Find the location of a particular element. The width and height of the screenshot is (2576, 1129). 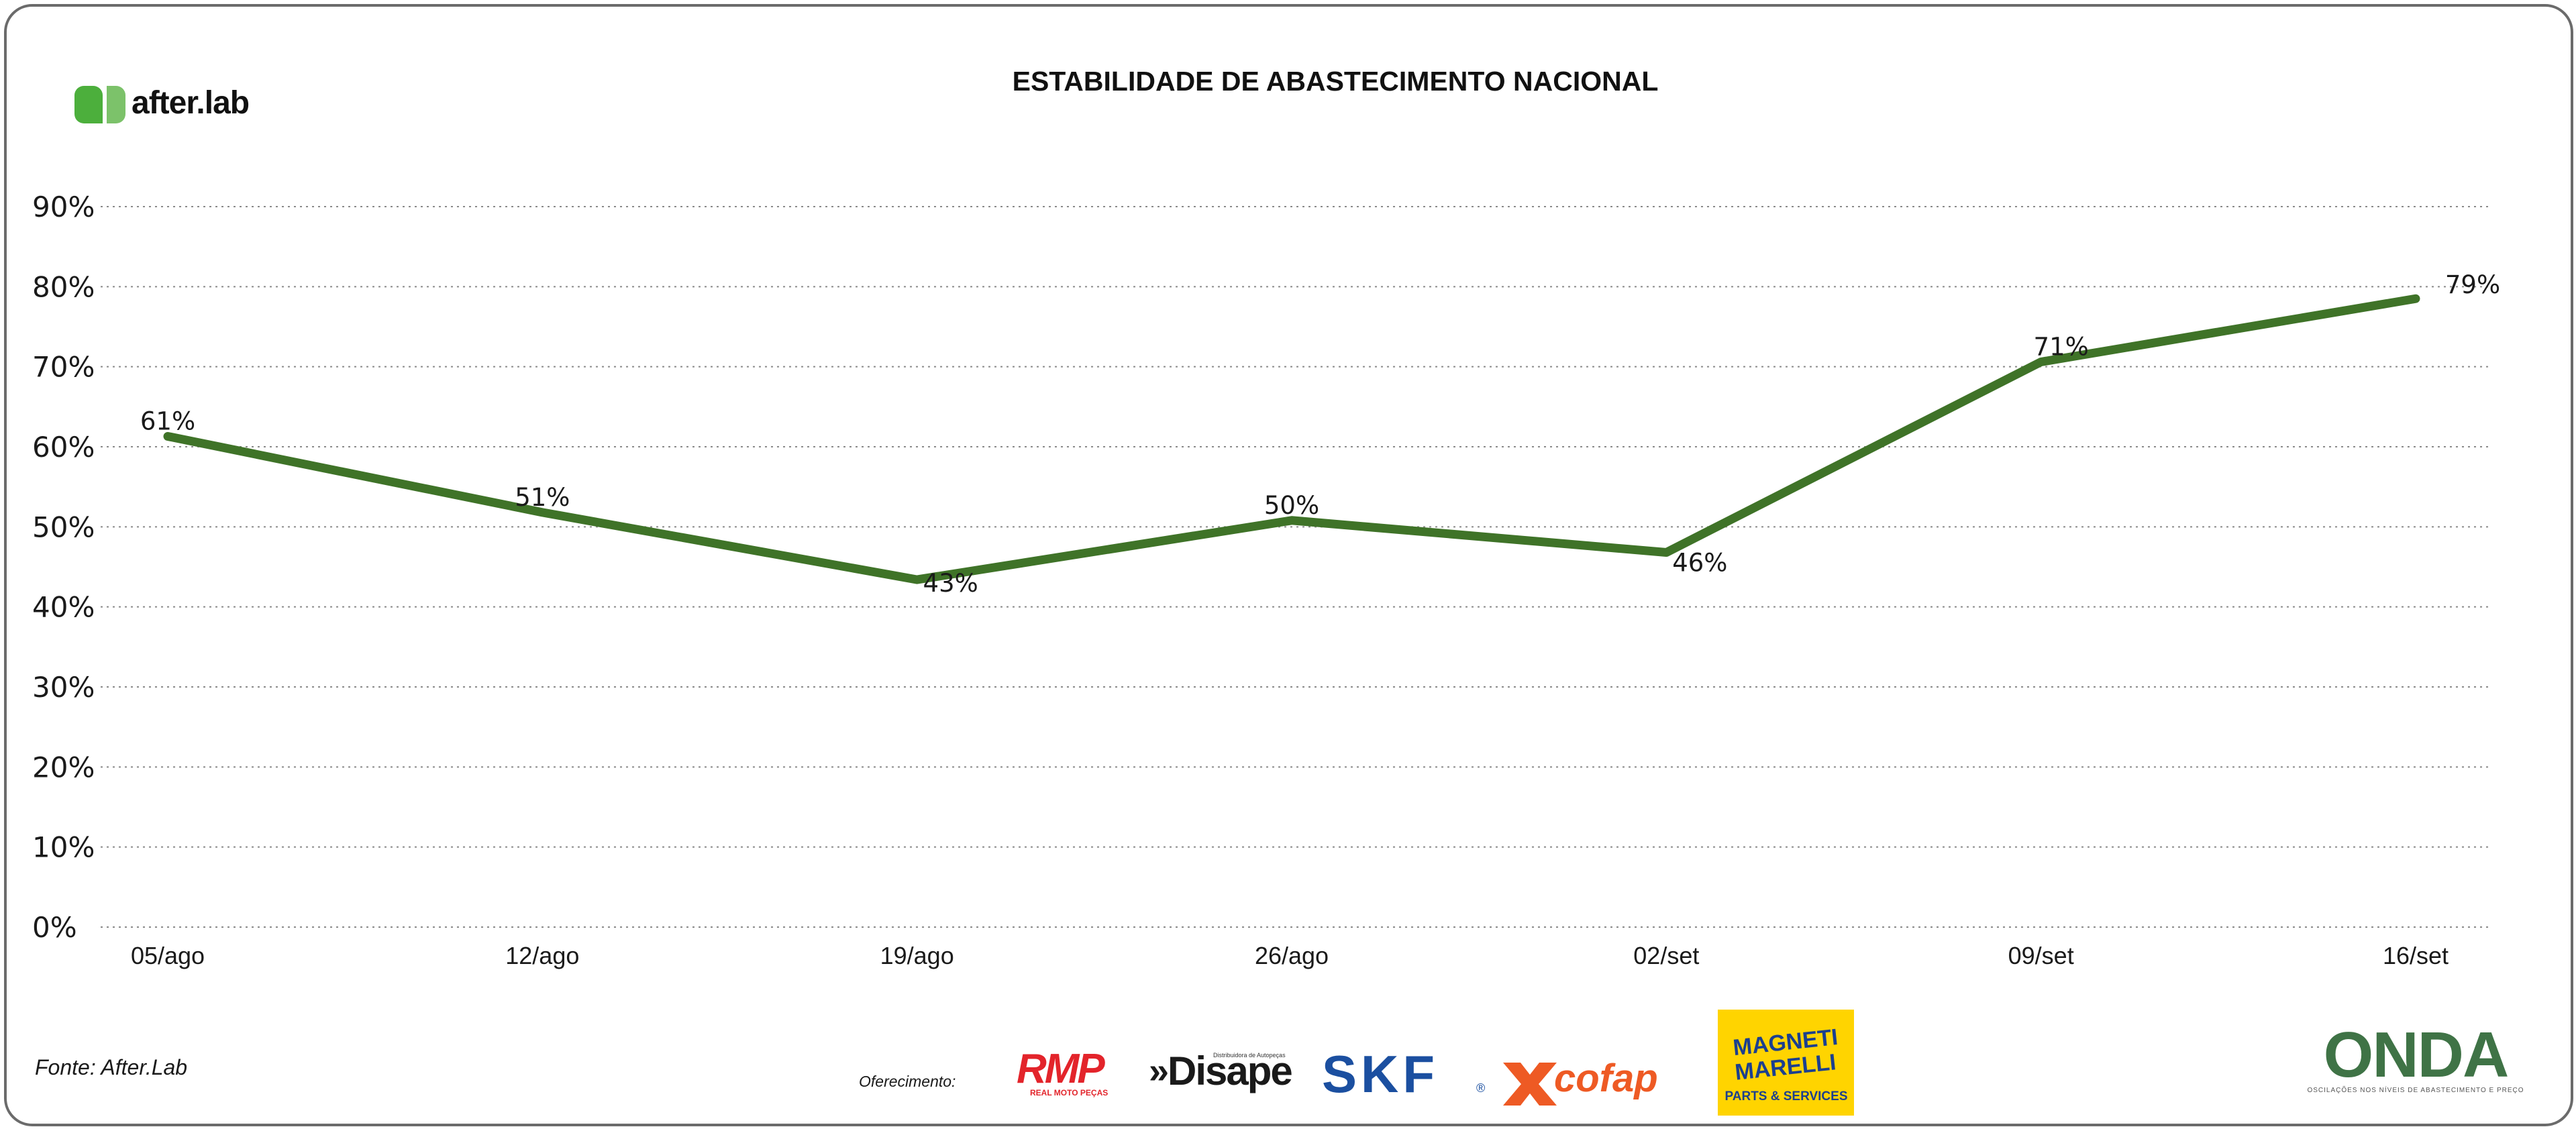

magneti-marelli-subtitle: PARTS & SERVICES is located at coordinates (1785, 1097).